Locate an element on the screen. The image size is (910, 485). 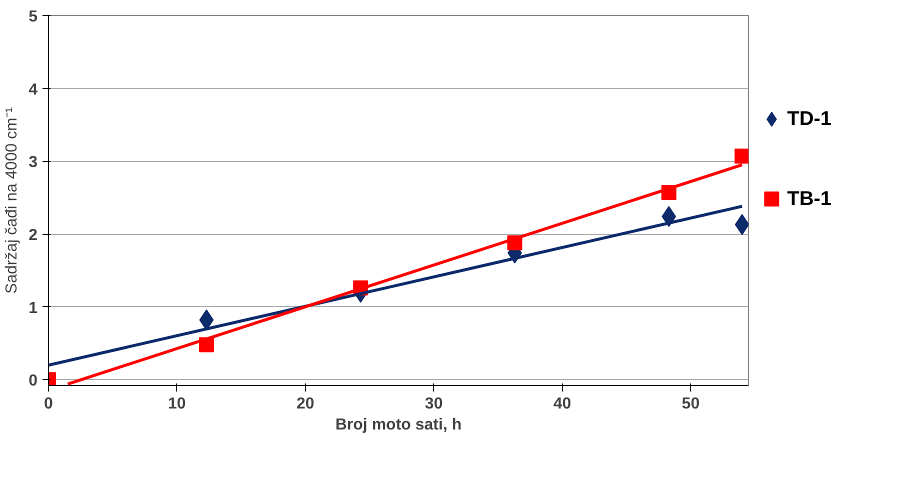
x-axis-title: Broj moto sati, h is located at coordinates (398, 425).